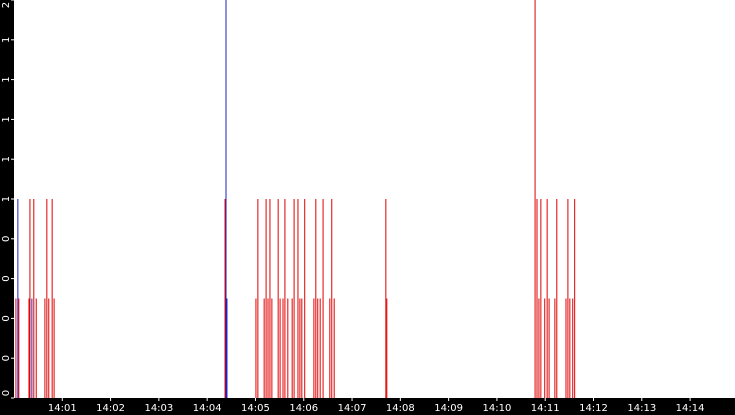 This screenshot has width=735, height=415. I want to click on x-tick-label: 14:04, so click(207, 408).